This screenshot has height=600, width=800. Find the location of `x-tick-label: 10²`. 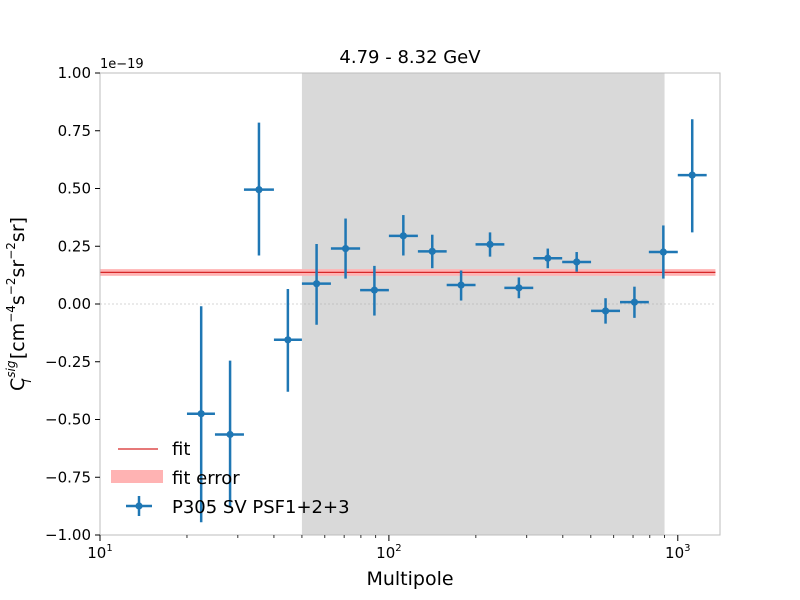

x-tick-label: 10² is located at coordinates (388, 552).